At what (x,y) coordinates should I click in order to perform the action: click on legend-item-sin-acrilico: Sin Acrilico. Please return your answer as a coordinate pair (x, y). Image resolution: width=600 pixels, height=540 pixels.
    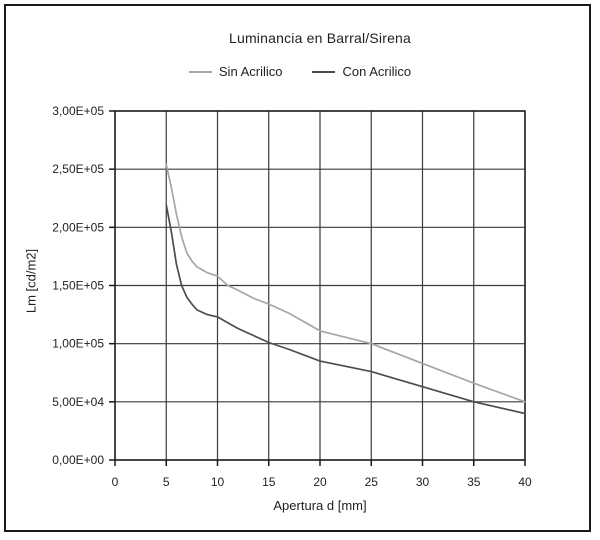
    Looking at the image, I should click on (235, 71).